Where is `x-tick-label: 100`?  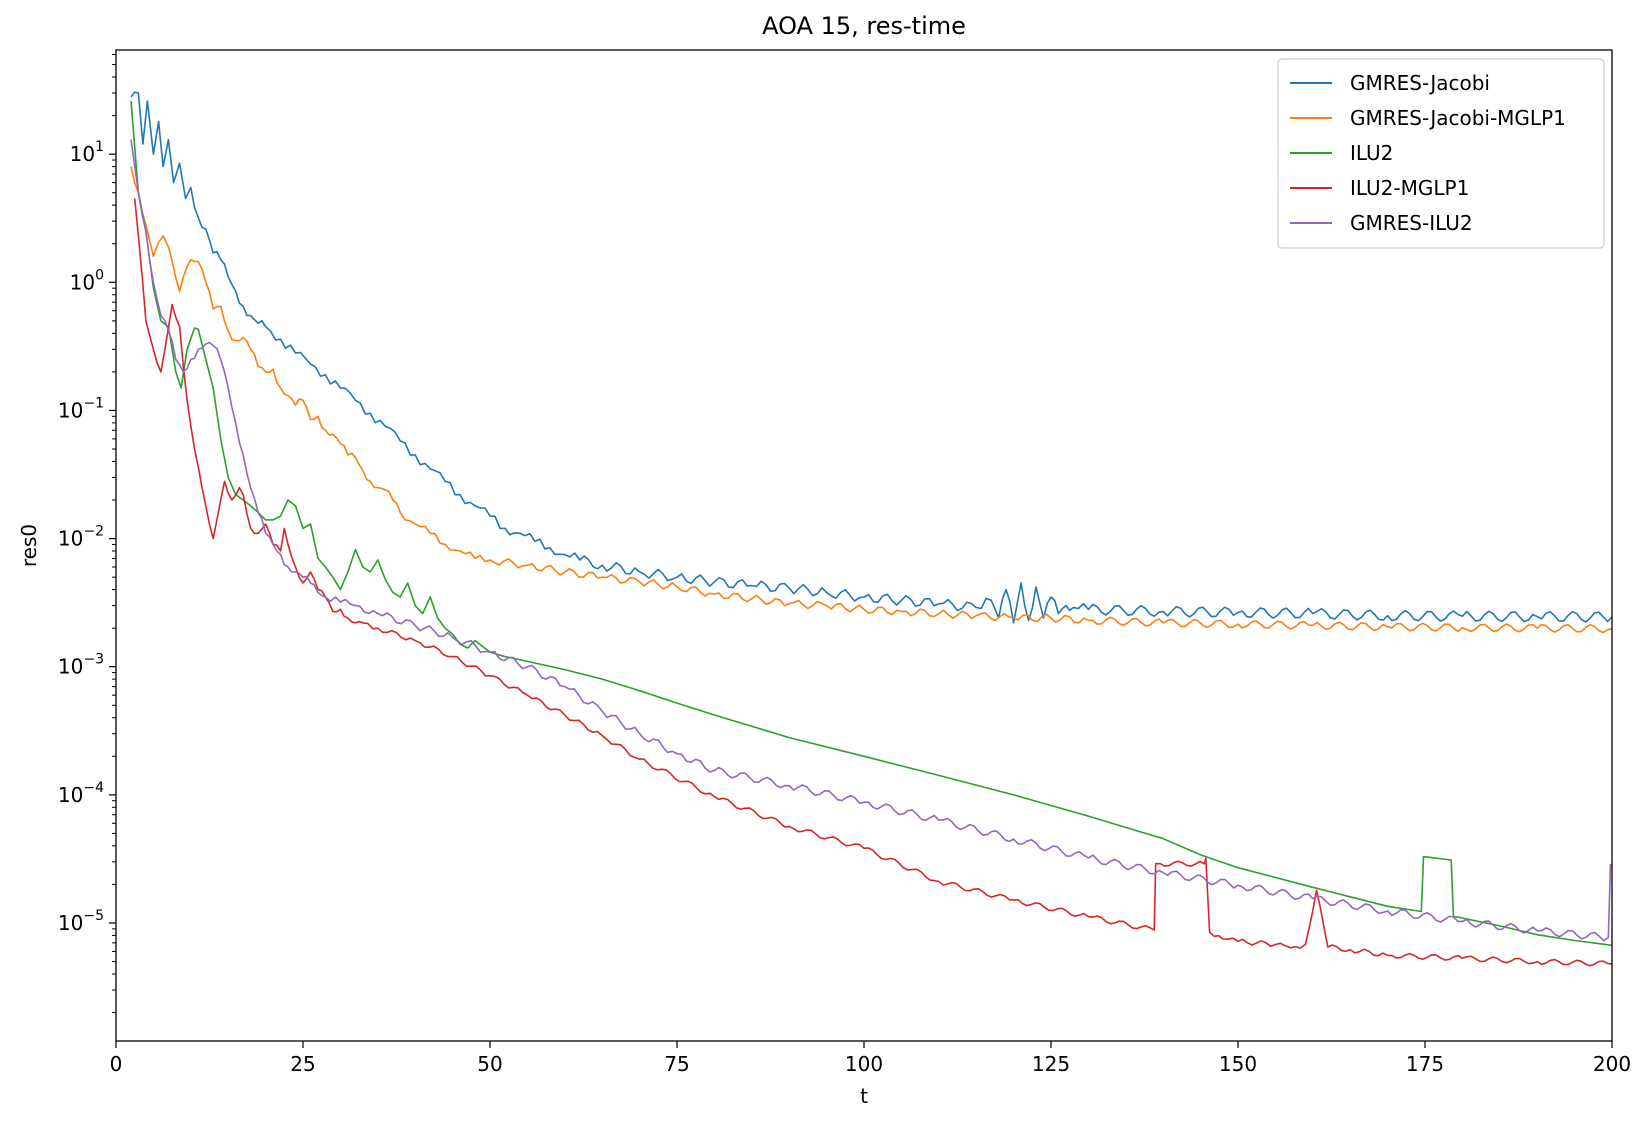
x-tick-label: 100 is located at coordinates (864, 1064).